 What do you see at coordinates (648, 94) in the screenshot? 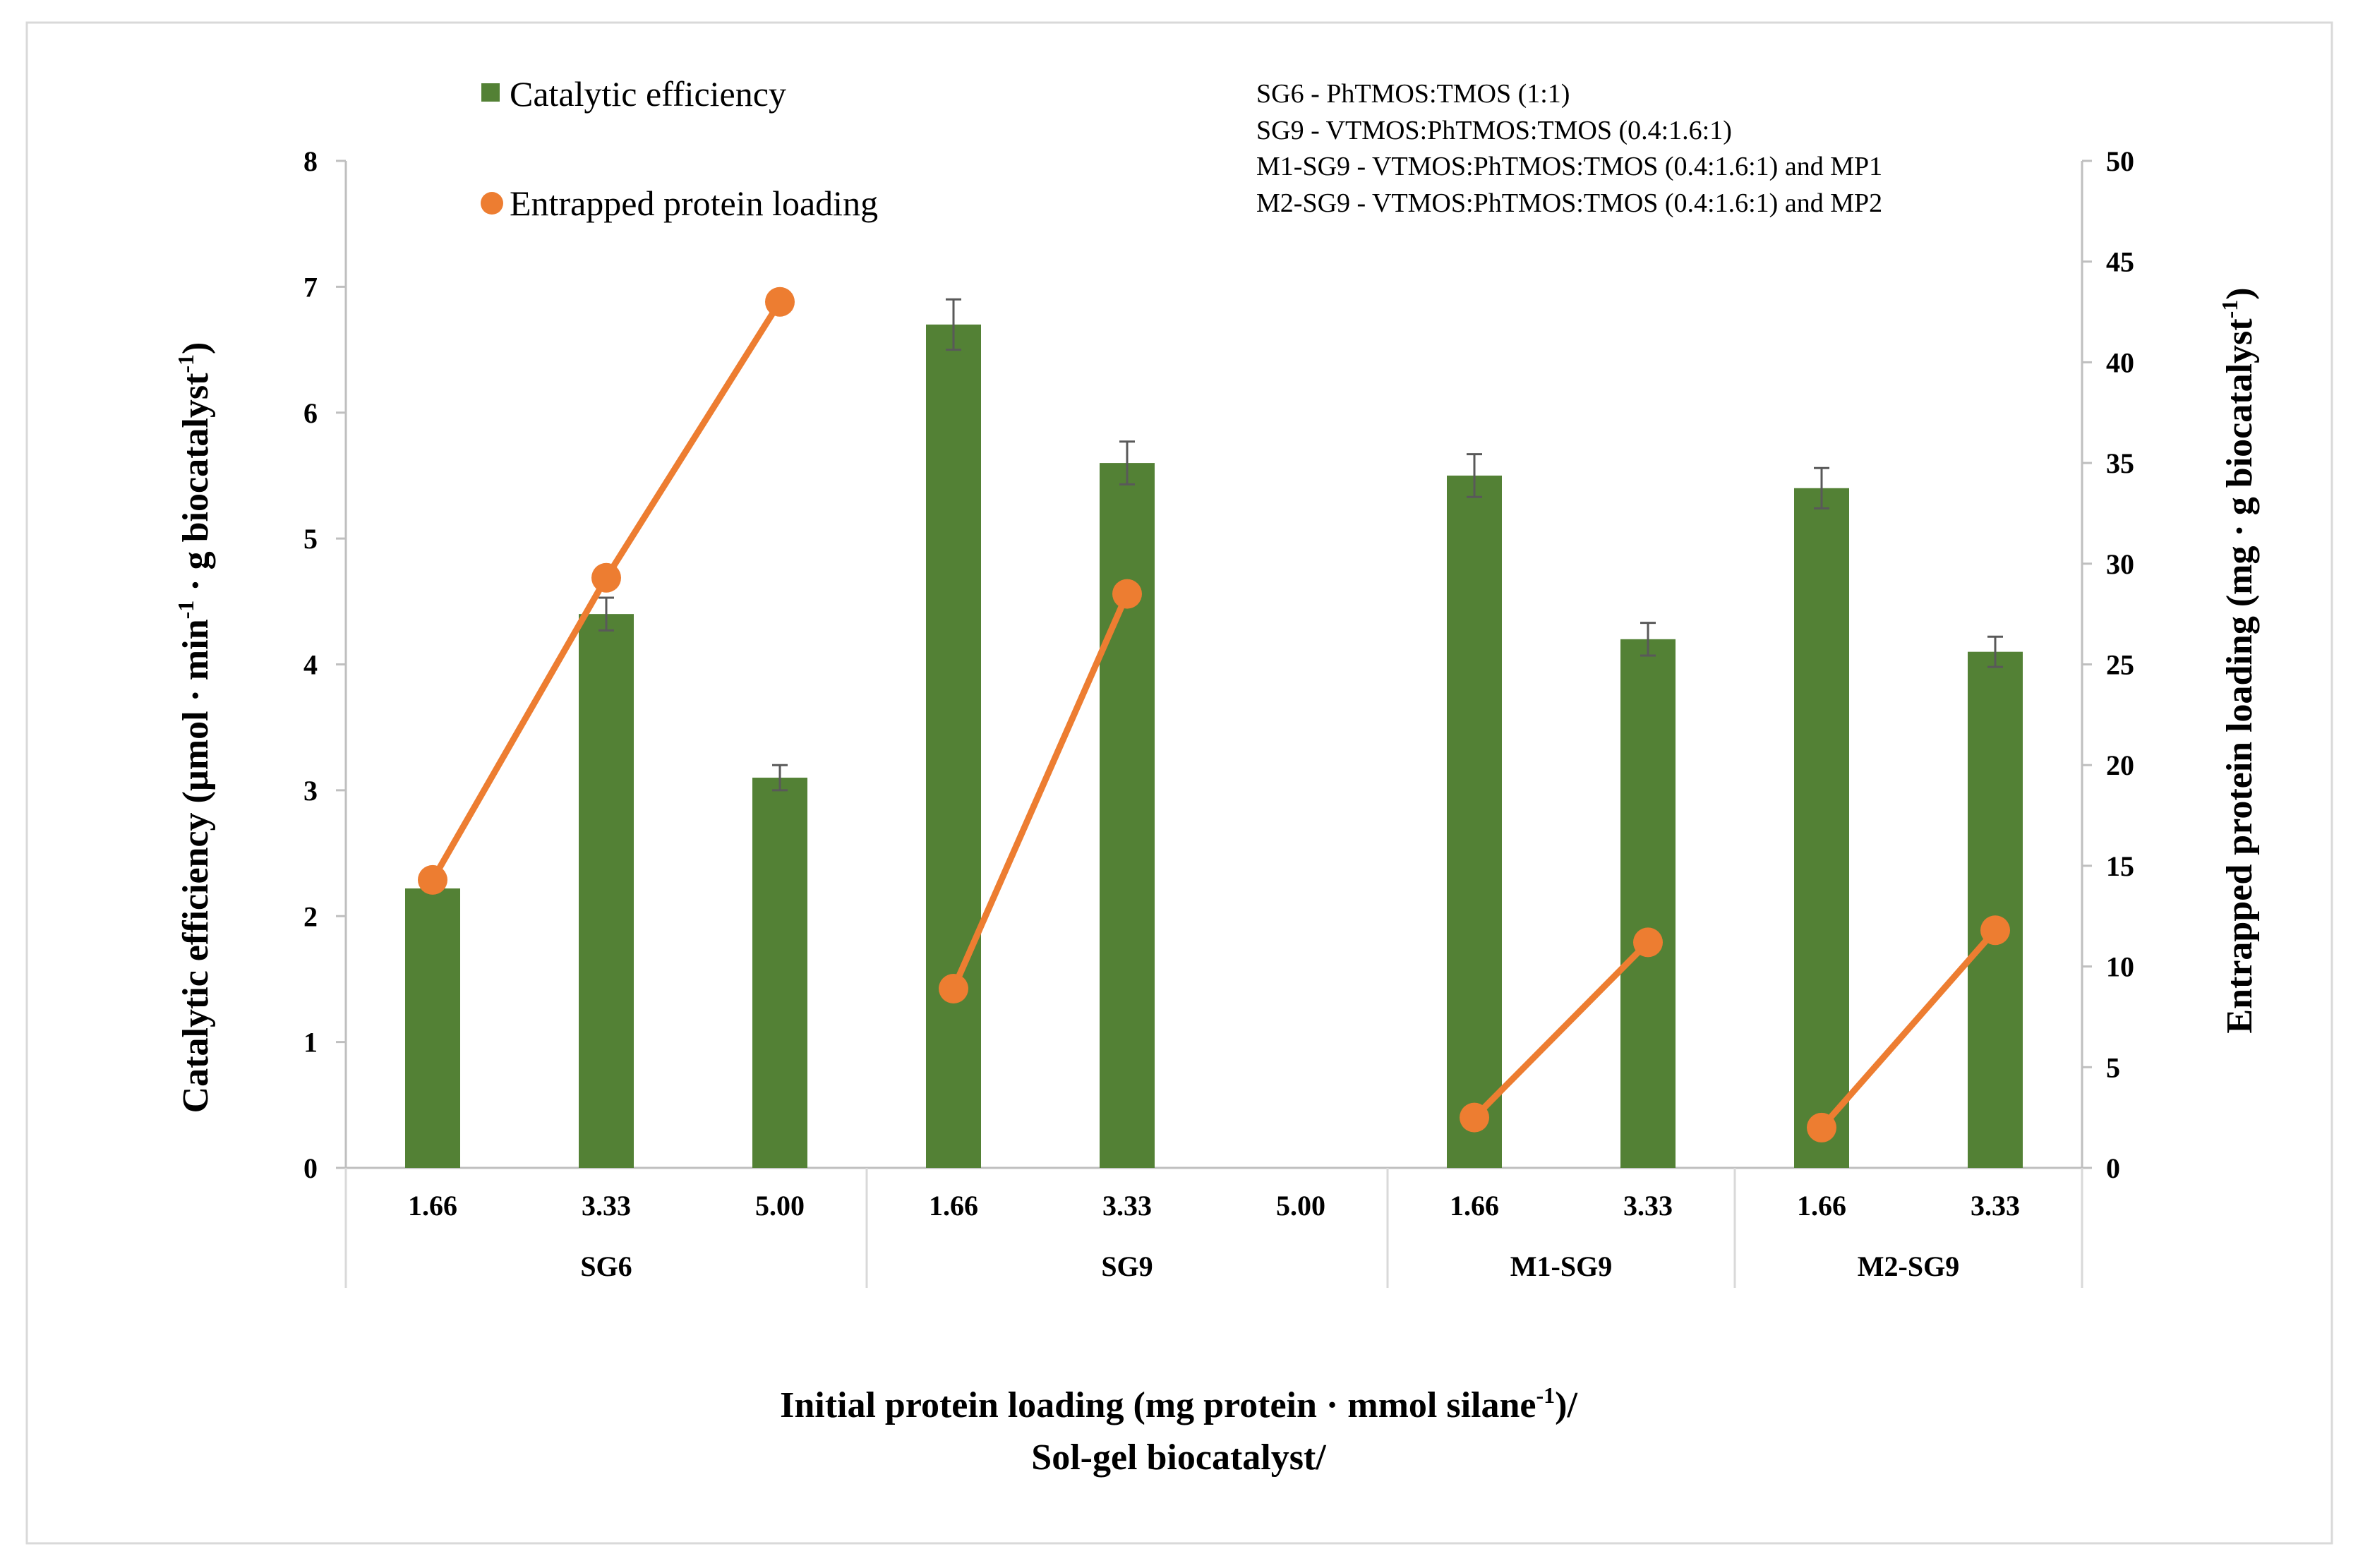
I see `legend-label-catalytic-efficiency: Catalytic efficiency` at bounding box center [648, 94].